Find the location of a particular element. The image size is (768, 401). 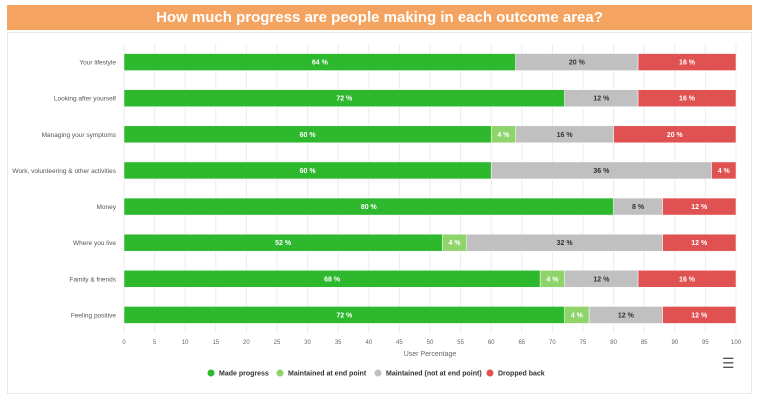

data-label: 8 % is located at coordinates (638, 207).